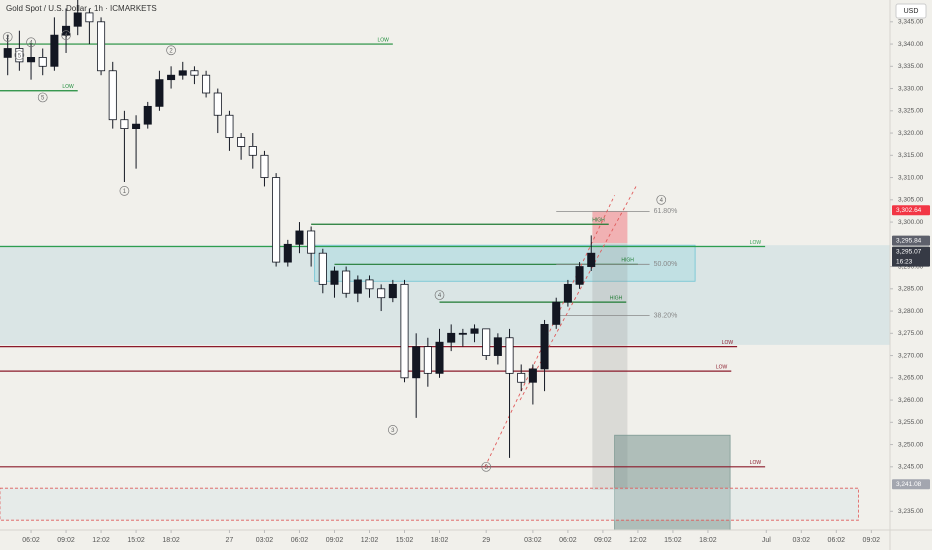 The image size is (932, 550). I want to click on price-label-sub: 16:23, so click(904, 261).